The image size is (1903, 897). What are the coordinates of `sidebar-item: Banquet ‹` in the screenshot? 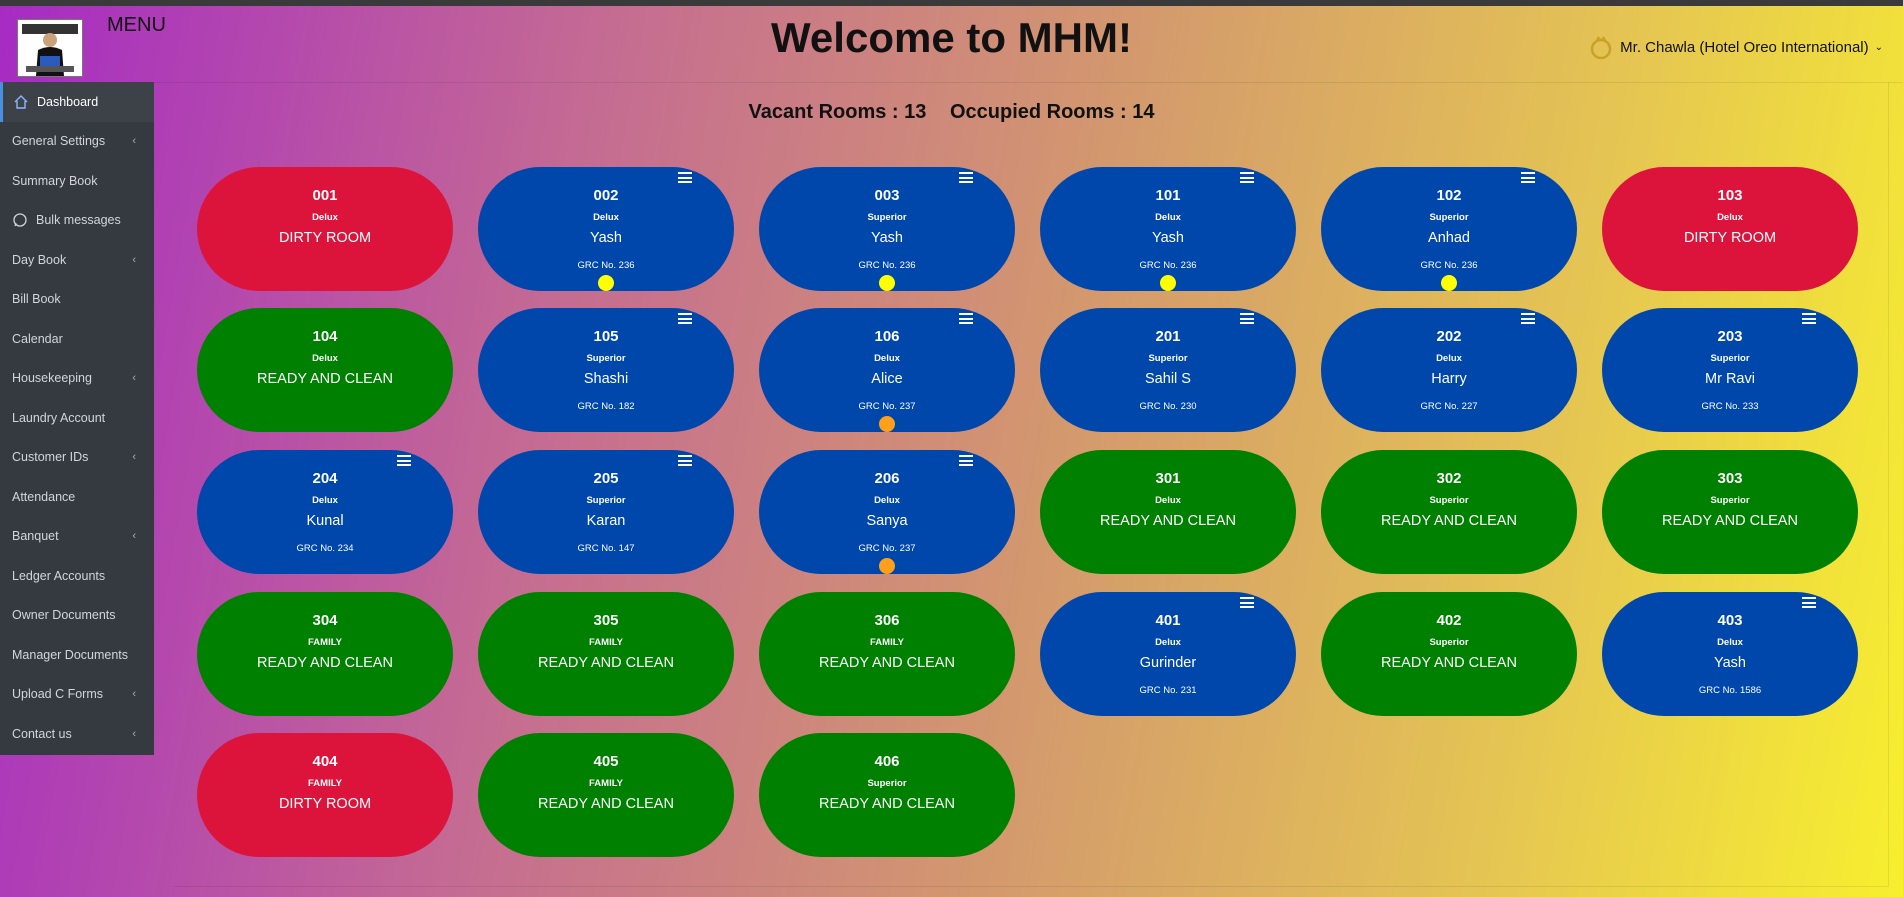 It's located at (77, 537).